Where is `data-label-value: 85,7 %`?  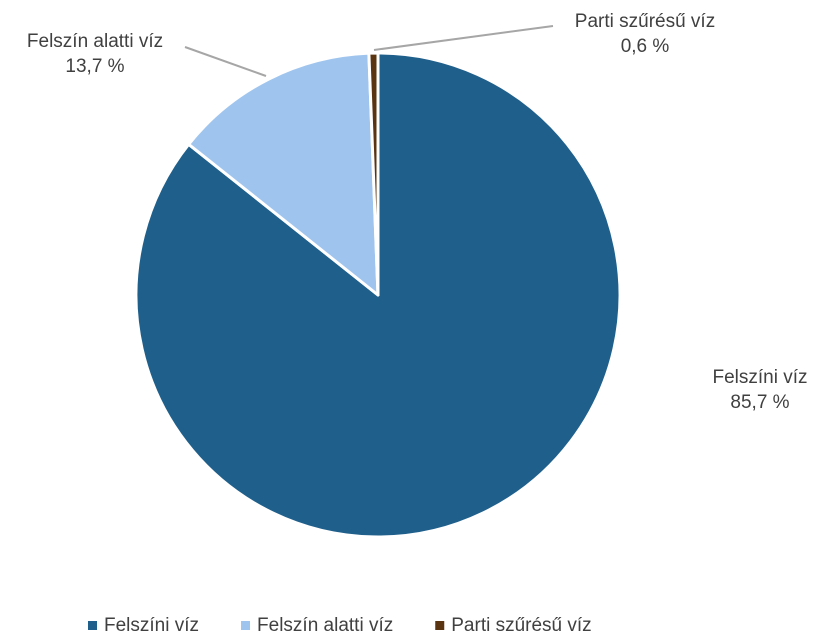
data-label-value: 85,7 % is located at coordinates (759, 402).